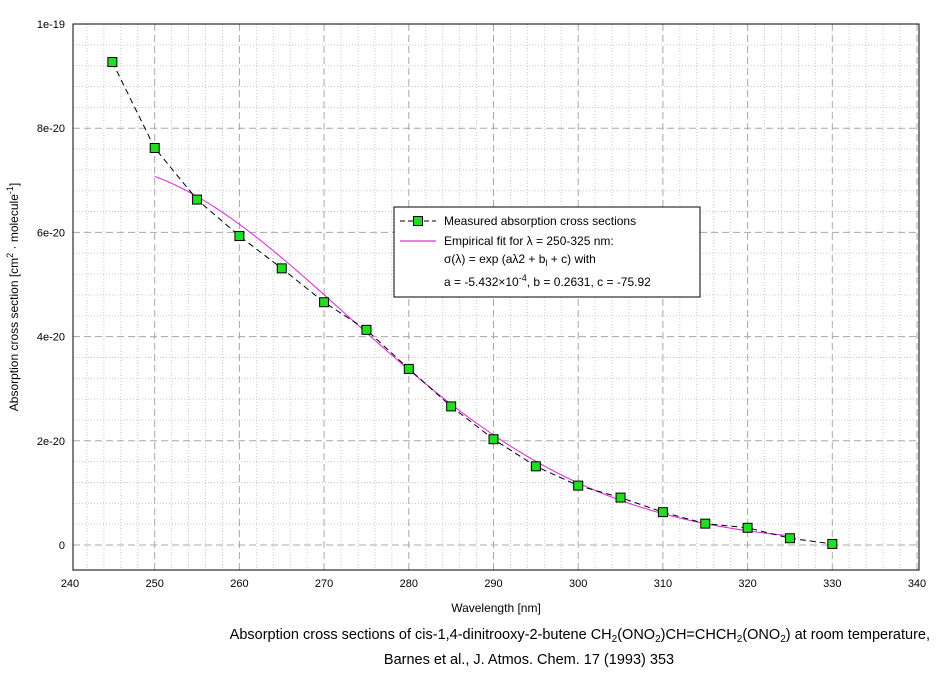 The image size is (944, 673). What do you see at coordinates (747, 584) in the screenshot?
I see `x-tick-label: 320` at bounding box center [747, 584].